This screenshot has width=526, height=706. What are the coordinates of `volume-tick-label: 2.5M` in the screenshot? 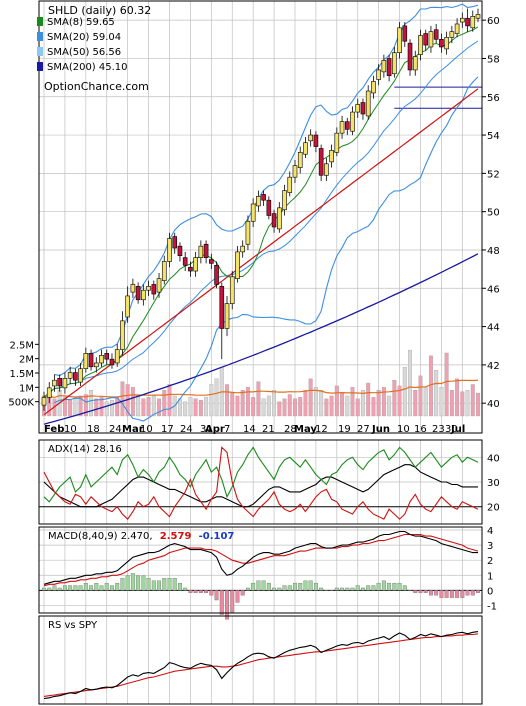 It's located at (21, 345).